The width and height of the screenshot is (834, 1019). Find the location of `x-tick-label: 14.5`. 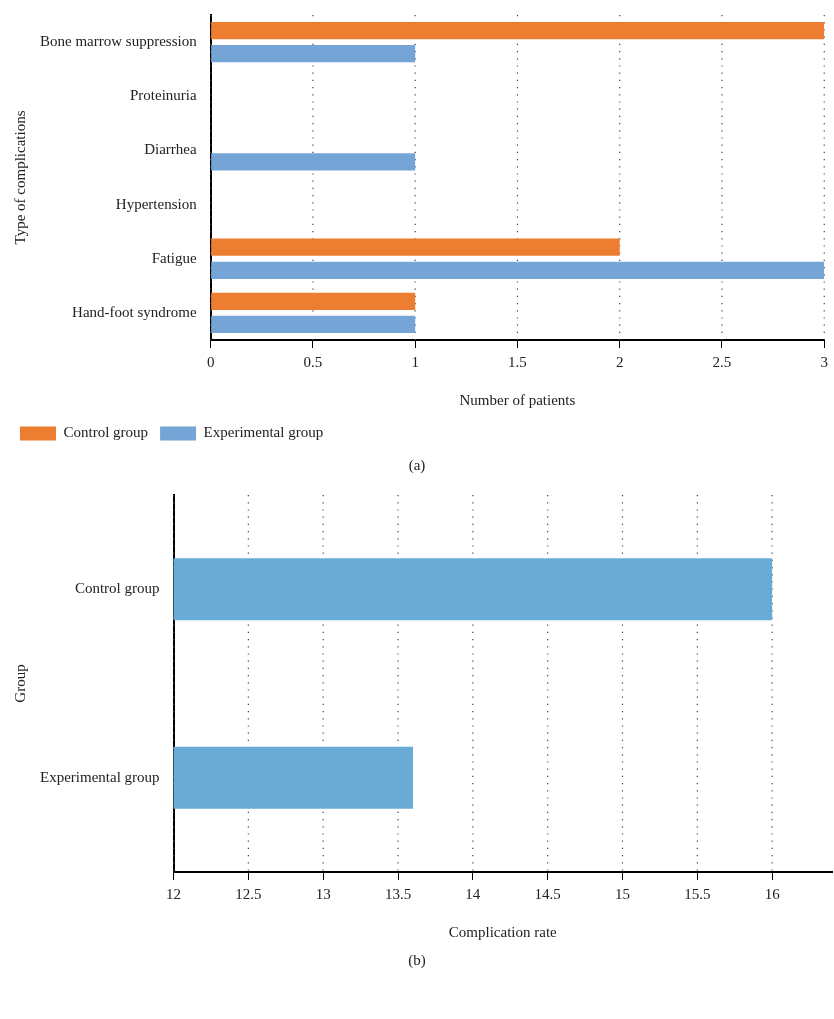

x-tick-label: 14.5 is located at coordinates (547, 893).